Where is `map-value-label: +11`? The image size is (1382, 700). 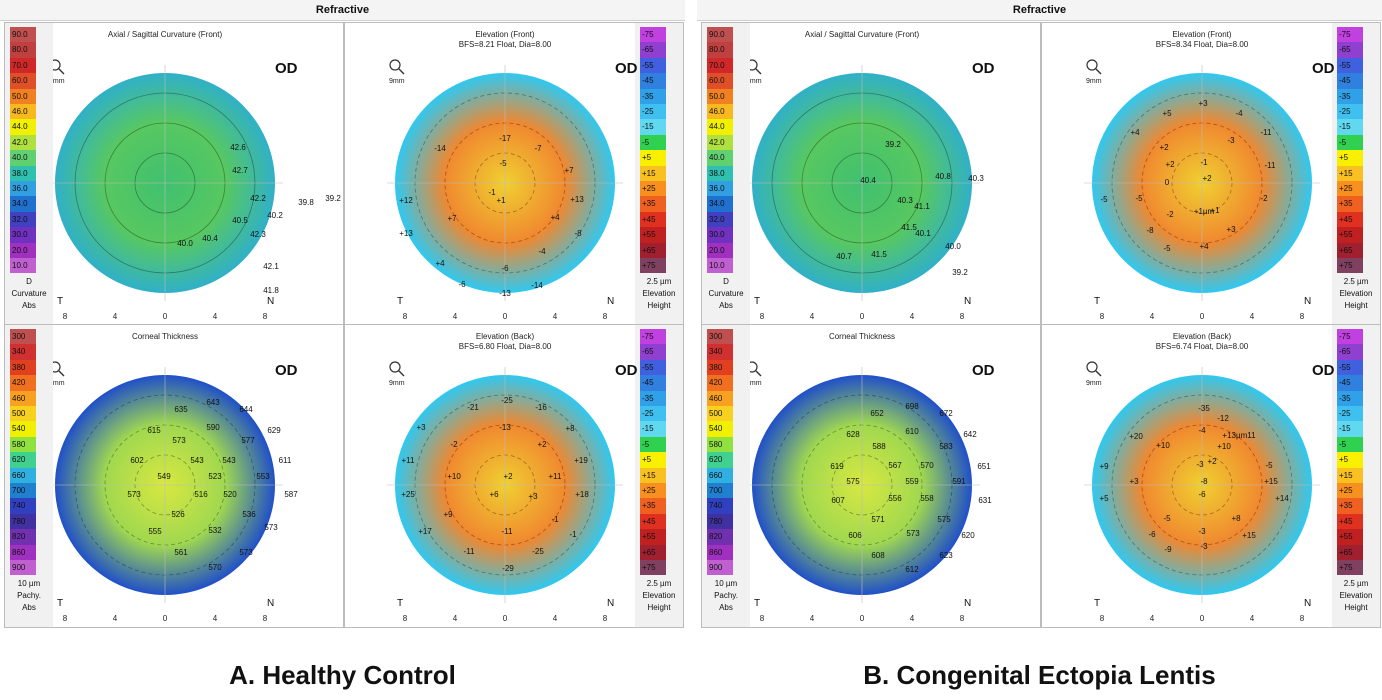
map-value-label: +11 is located at coordinates (556, 476).